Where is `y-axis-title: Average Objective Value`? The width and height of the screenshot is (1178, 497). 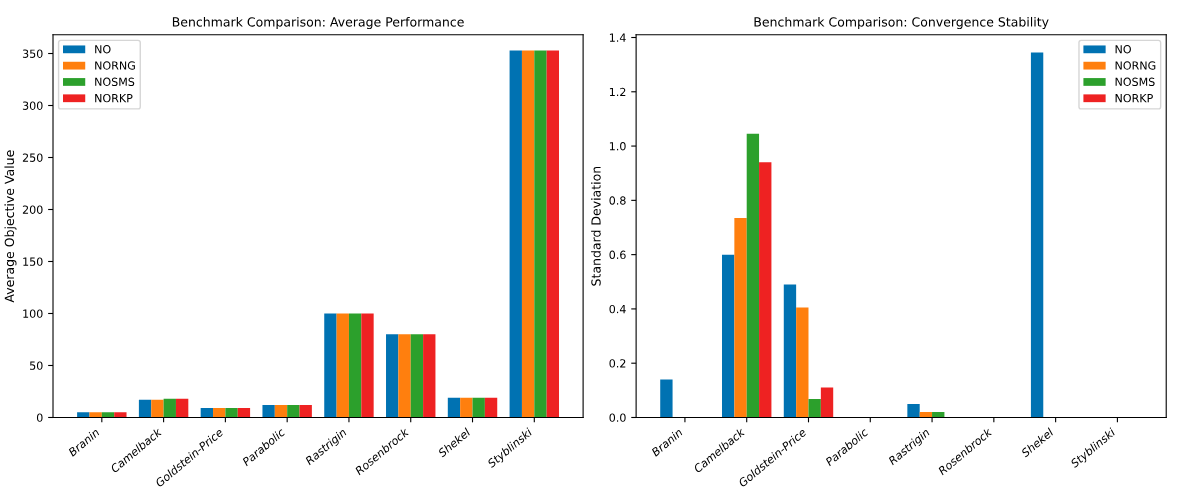 y-axis-title: Average Objective Value is located at coordinates (10, 226).